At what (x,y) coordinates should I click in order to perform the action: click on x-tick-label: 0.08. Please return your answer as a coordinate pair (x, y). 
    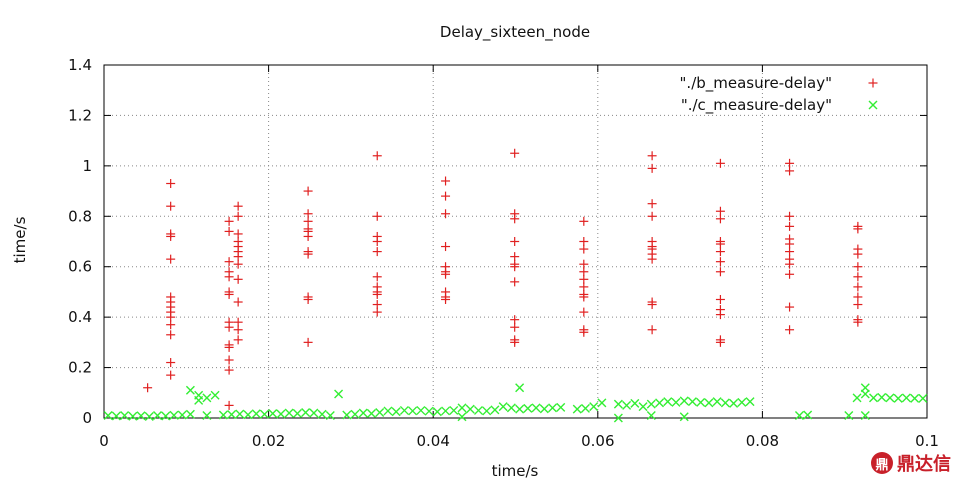
    Looking at the image, I should click on (762, 441).